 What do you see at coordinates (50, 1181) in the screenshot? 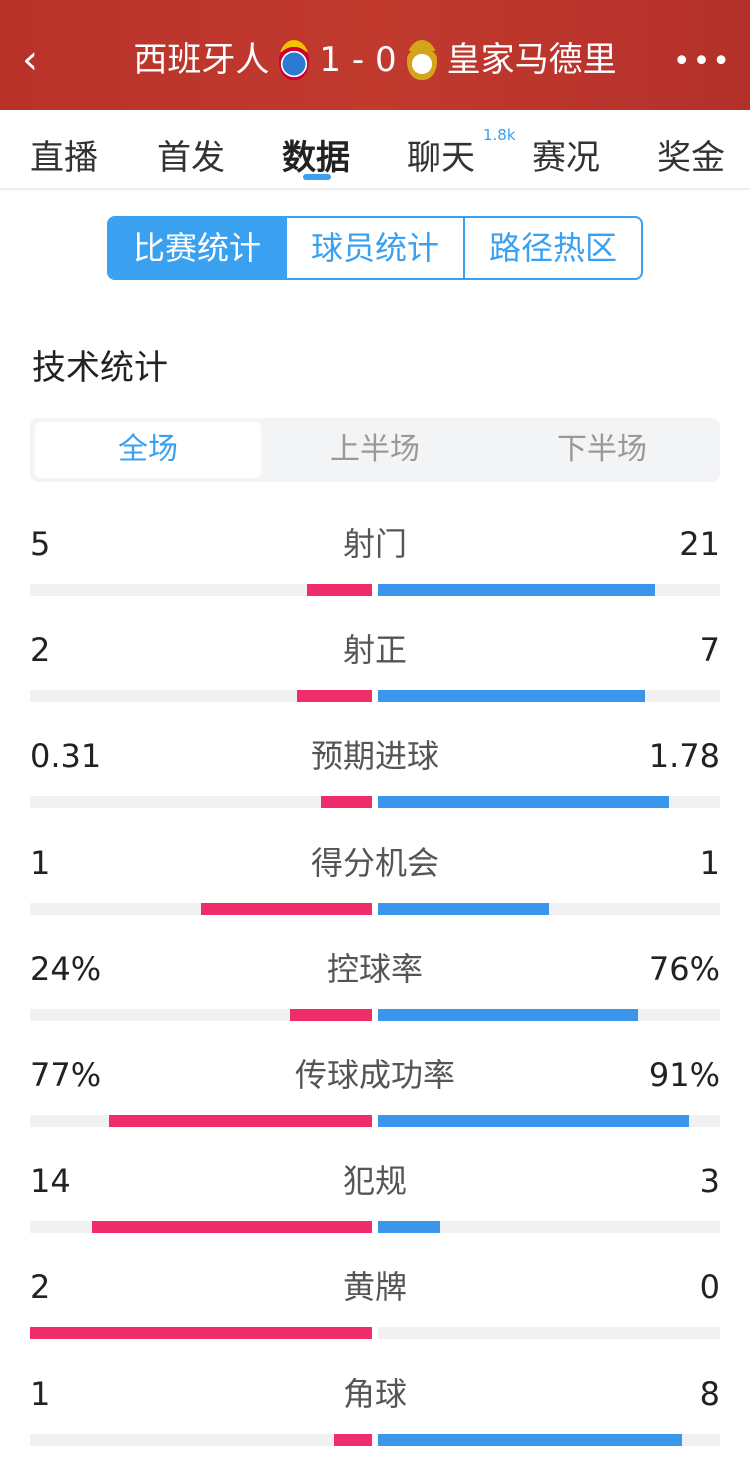
I see `home-value: 14` at bounding box center [50, 1181].